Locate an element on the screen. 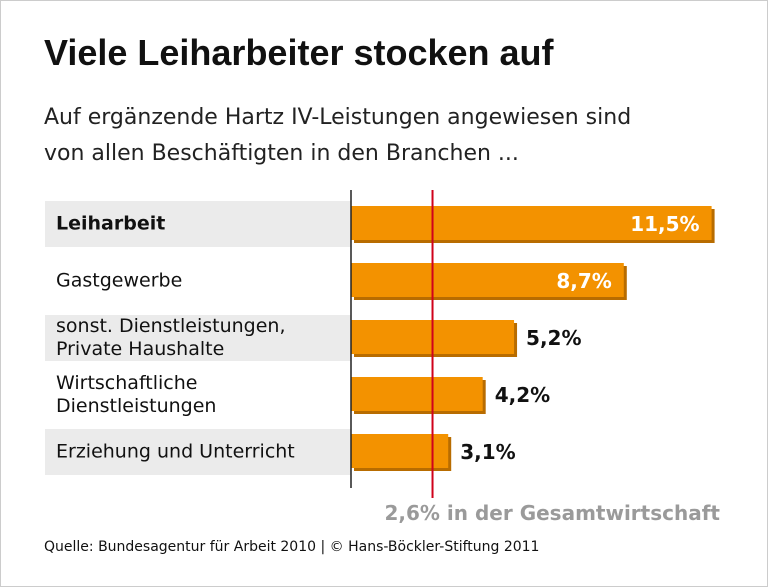 The height and width of the screenshot is (587, 768). value-label: 4,2% is located at coordinates (522, 395).